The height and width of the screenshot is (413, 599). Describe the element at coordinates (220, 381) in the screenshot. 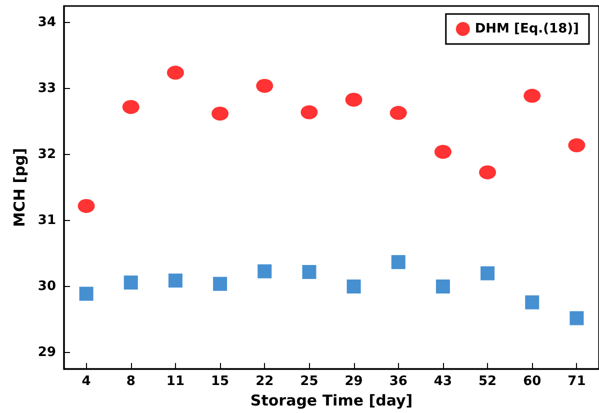

I see `x-tick-label: 15` at that location.